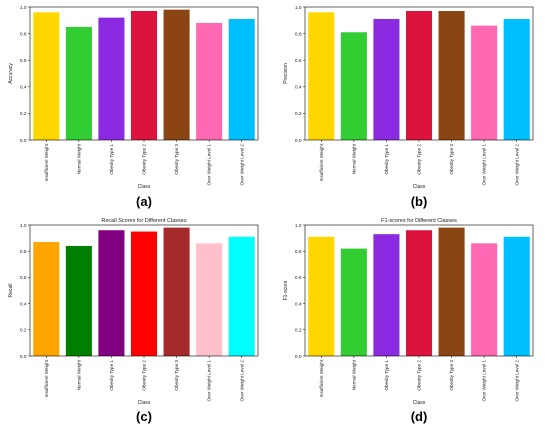  What do you see at coordinates (143, 221) in the screenshot?
I see `chart-title: Recall Scores for Different Classes` at bounding box center [143, 221].